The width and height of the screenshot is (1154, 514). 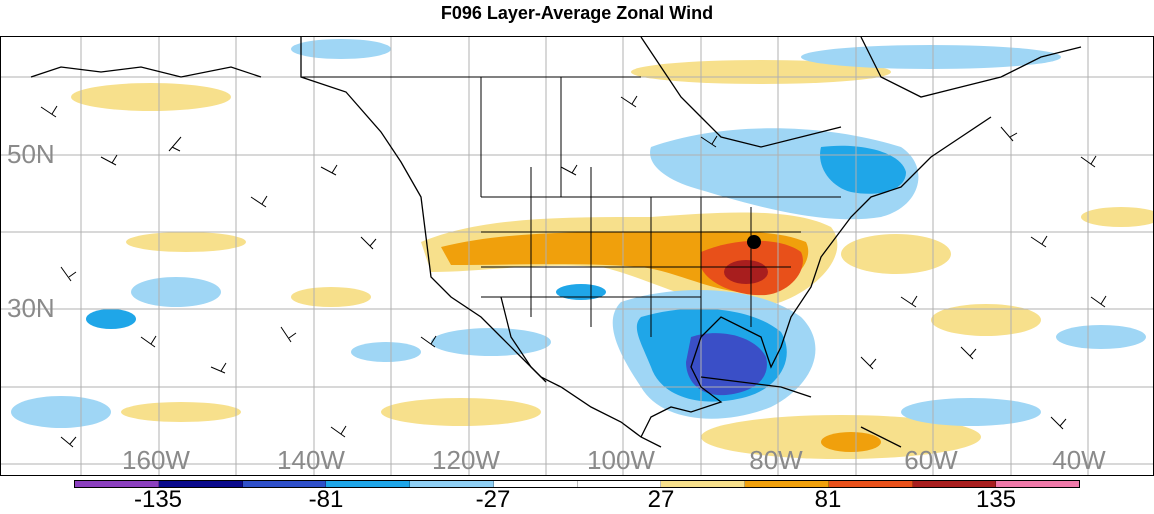 I want to click on colorbar-label: -135, so click(x=158, y=499).